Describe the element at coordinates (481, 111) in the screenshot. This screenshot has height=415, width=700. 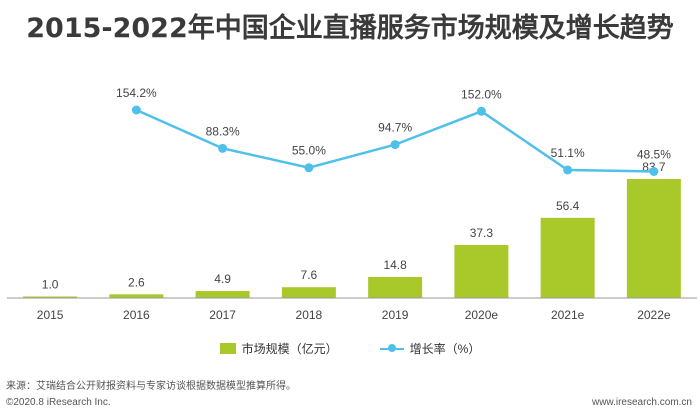
I see `growth-point-2020e` at that location.